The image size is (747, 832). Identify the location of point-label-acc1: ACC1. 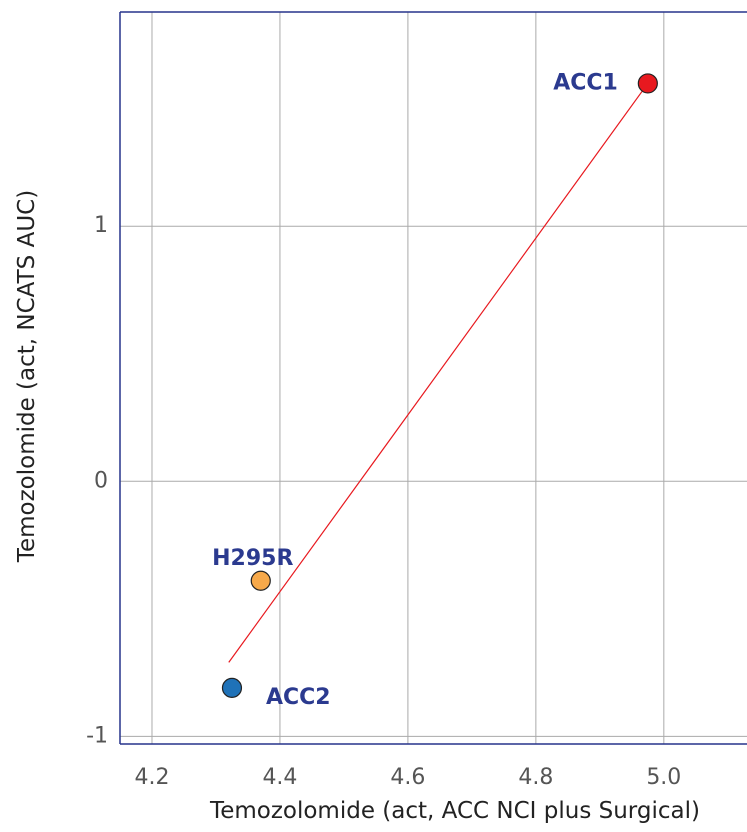
(585, 82).